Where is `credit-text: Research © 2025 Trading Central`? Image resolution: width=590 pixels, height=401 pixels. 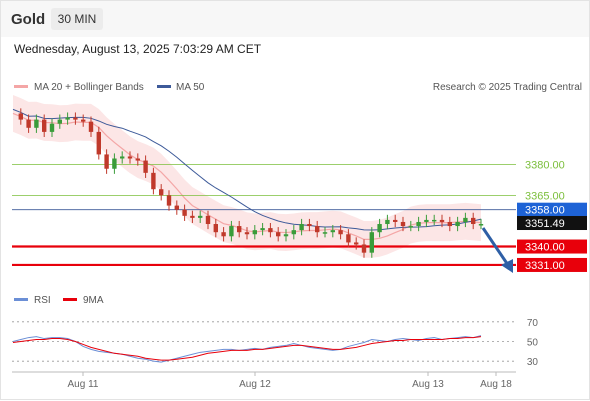 credit-text: Research © 2025 Trading Central is located at coordinates (507, 87).